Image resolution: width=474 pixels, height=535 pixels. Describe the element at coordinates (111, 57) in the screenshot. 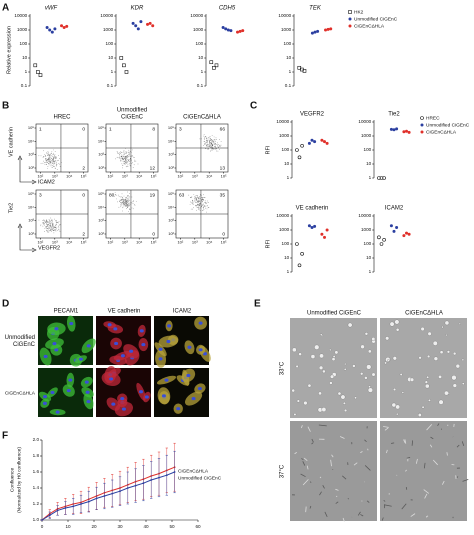

I see `y-tick-label: 10` at that location.